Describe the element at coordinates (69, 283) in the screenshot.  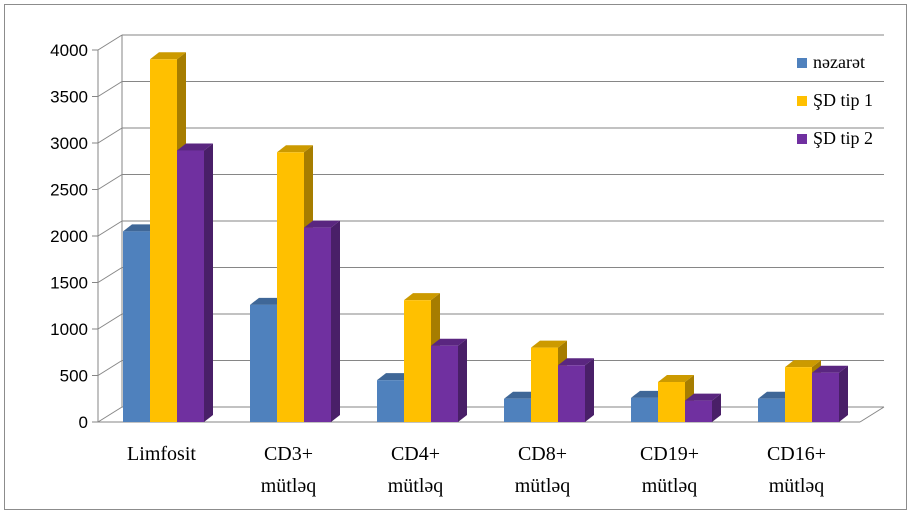
I see `y-tick-label: 1500` at that location.